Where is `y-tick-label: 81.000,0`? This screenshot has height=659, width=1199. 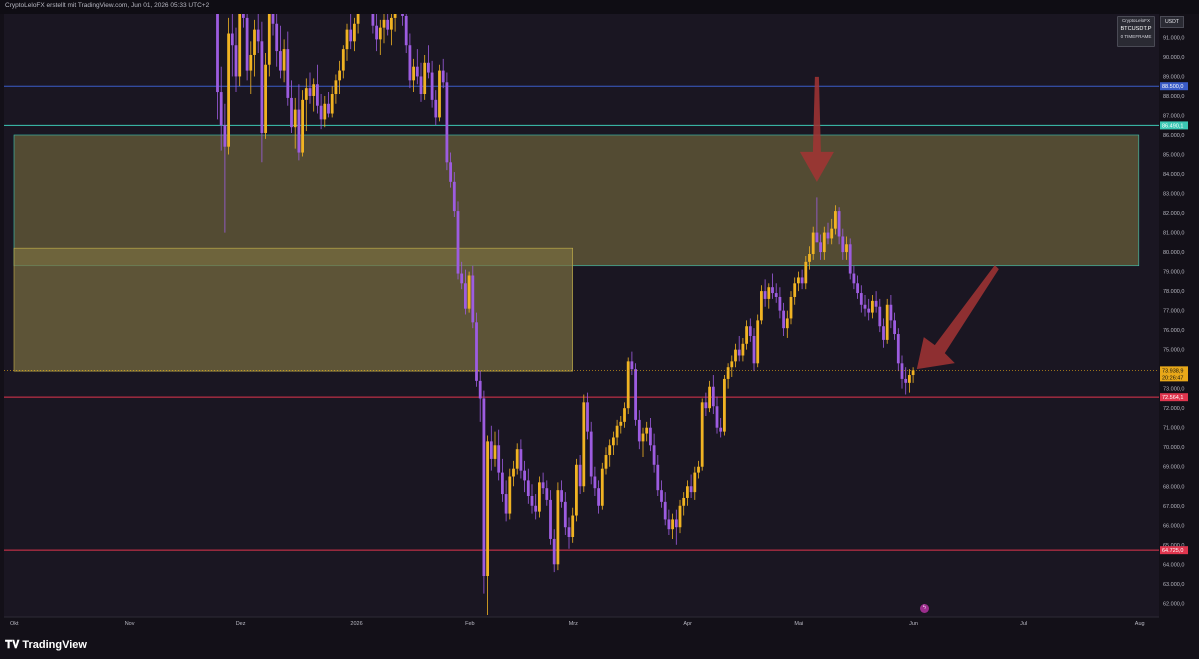
y-tick-label: 81.000,0 is located at coordinates (1173, 234).